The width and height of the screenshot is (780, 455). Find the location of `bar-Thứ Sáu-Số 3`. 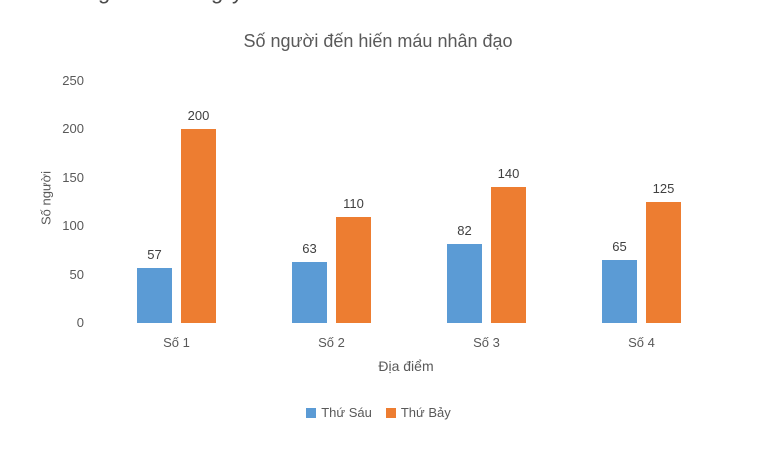

bar-Thứ Sáu-Số 3 is located at coordinates (464, 283).